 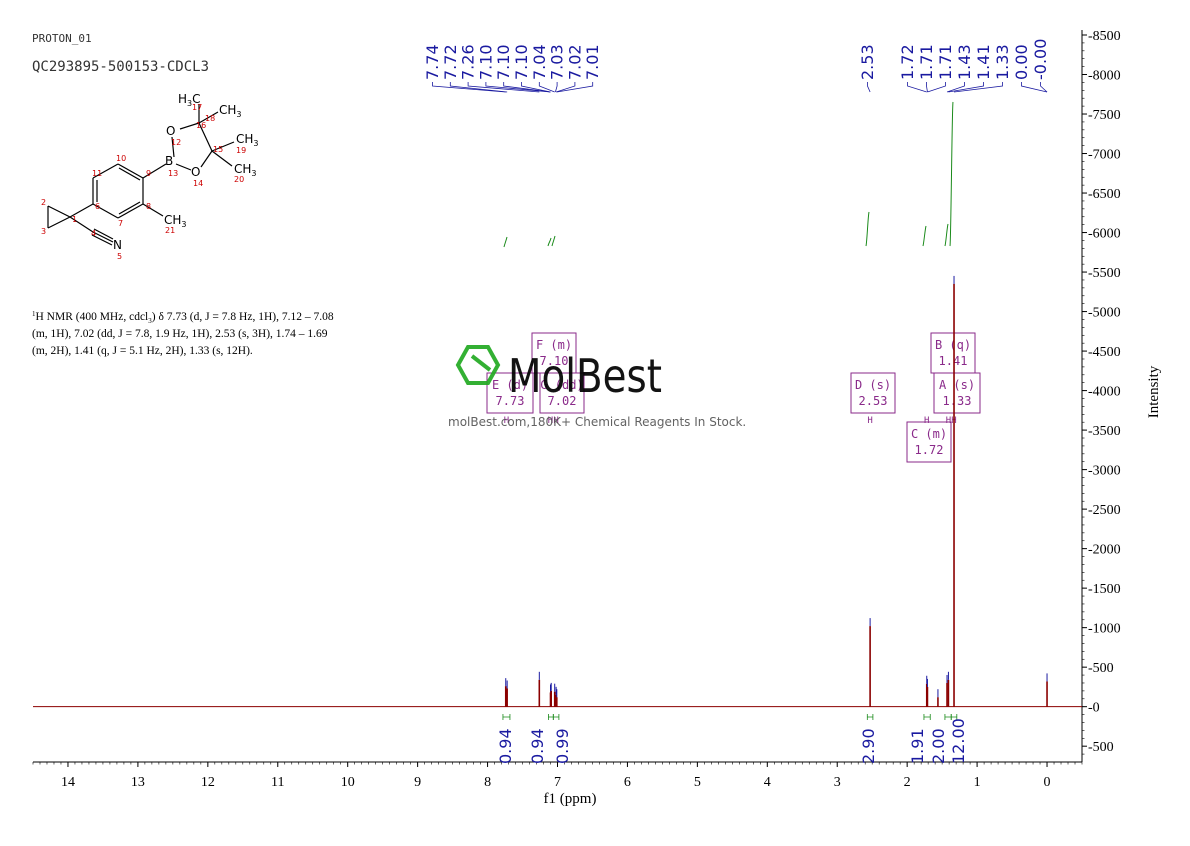 I want to click on atom-number-18: 18, so click(x=210, y=118).